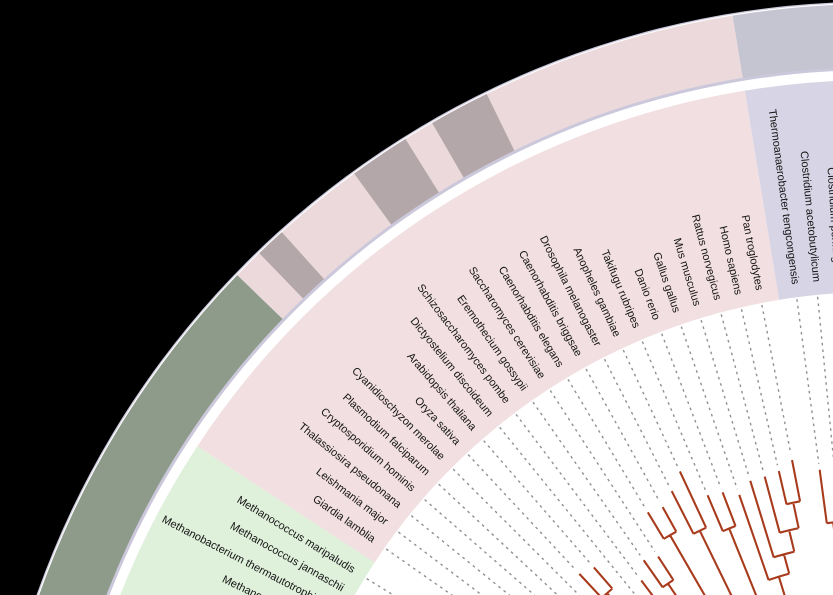 This screenshot has height=595, width=833. I want to click on species-label: Clostridium perfringens, so click(829, 224).